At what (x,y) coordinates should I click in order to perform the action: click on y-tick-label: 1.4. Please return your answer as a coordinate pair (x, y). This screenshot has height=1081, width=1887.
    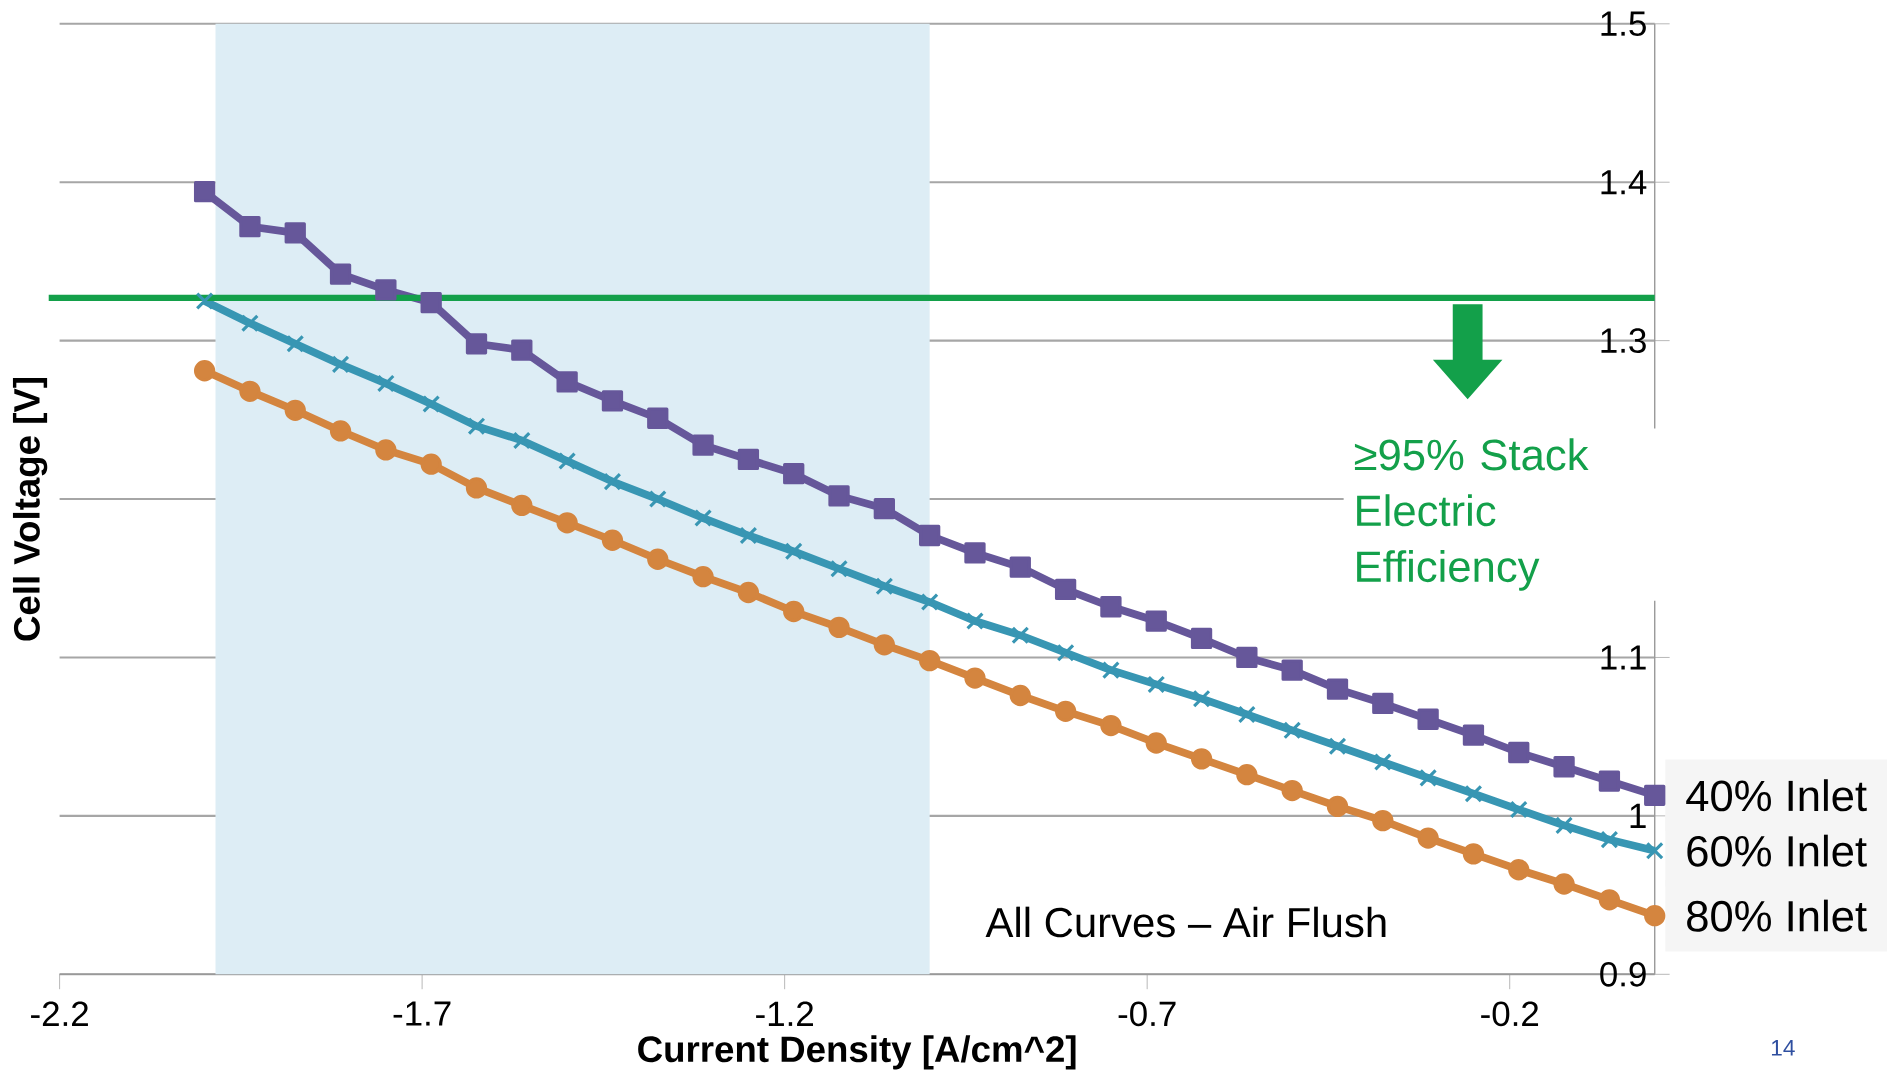
    Looking at the image, I should click on (1624, 182).